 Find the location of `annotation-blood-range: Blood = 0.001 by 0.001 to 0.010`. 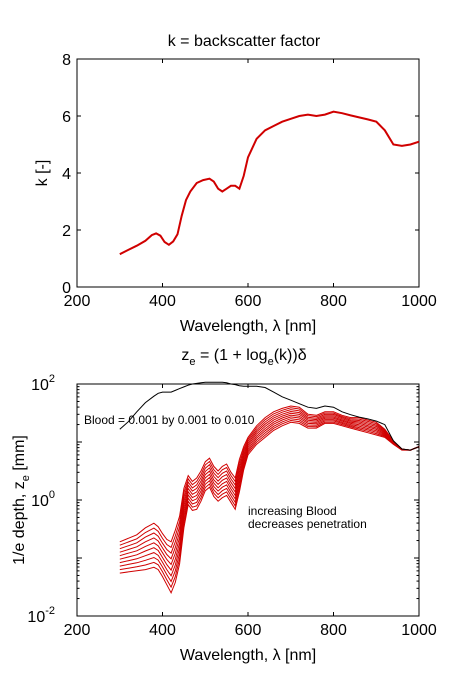

annotation-blood-range: Blood = 0.001 by 0.001 to 0.010 is located at coordinates (169, 420).